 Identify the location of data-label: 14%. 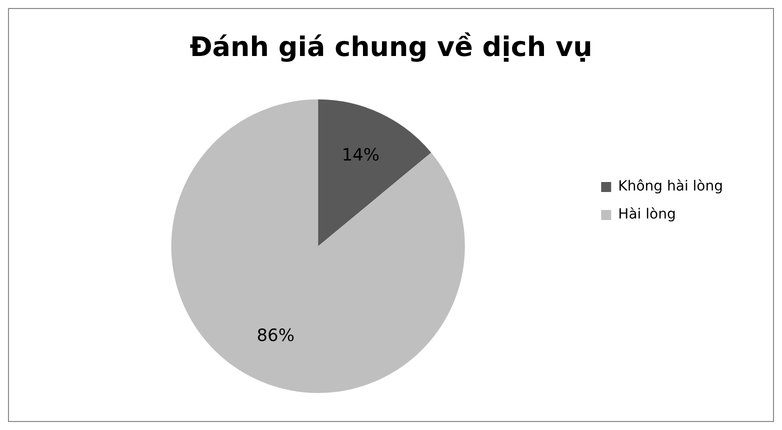
(361, 155).